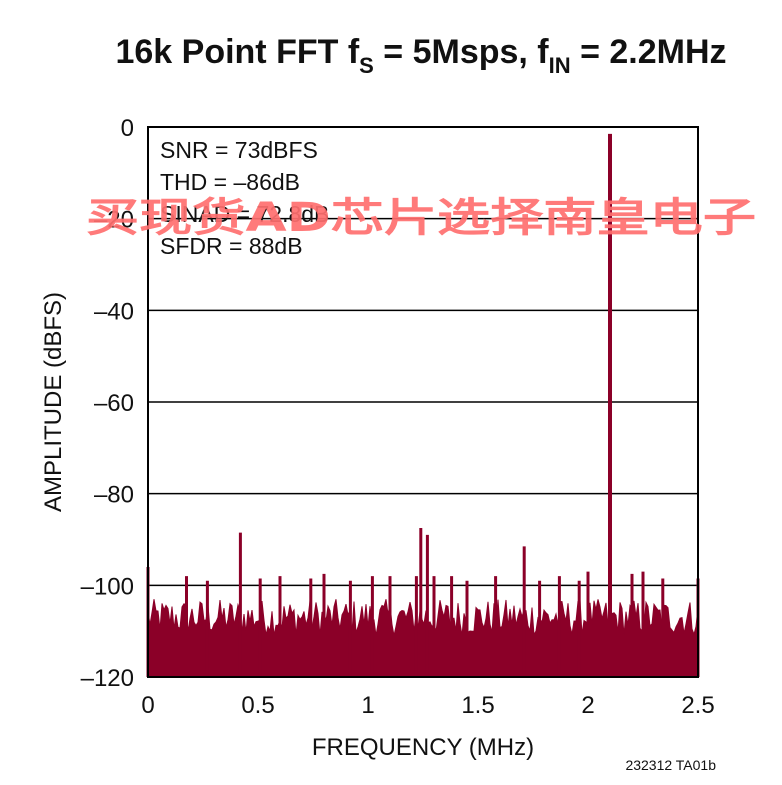 Image resolution: width=782 pixels, height=785 pixels. Describe the element at coordinates (366, 65) in the screenshot. I see `chart-title-subscript-s: S` at that location.